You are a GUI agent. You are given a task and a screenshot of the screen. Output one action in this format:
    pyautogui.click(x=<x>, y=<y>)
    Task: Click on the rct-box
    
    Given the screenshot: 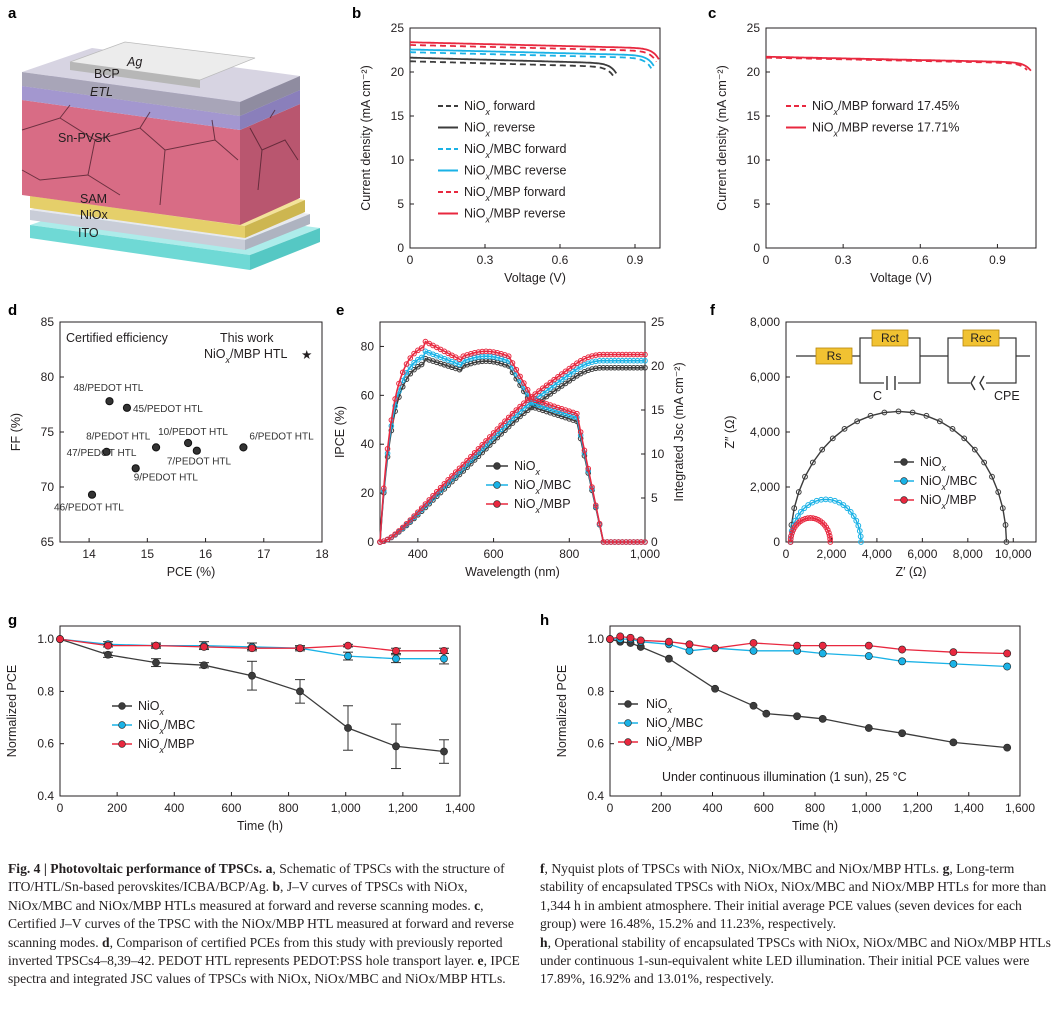 What is the action you would take?
    pyautogui.click(x=890, y=338)
    